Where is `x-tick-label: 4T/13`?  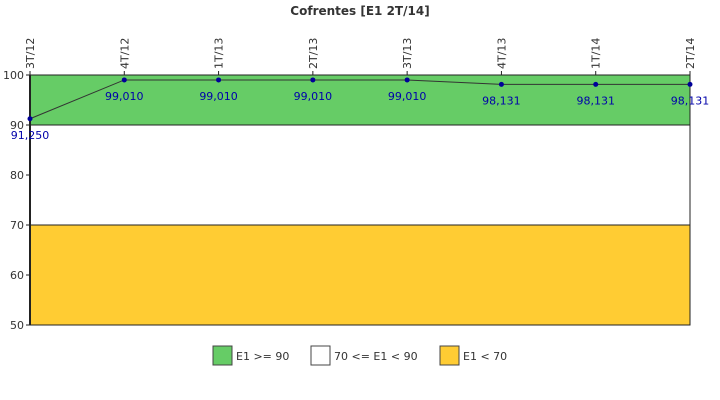
x-tick-label: 4T/13 is located at coordinates (501, 53).